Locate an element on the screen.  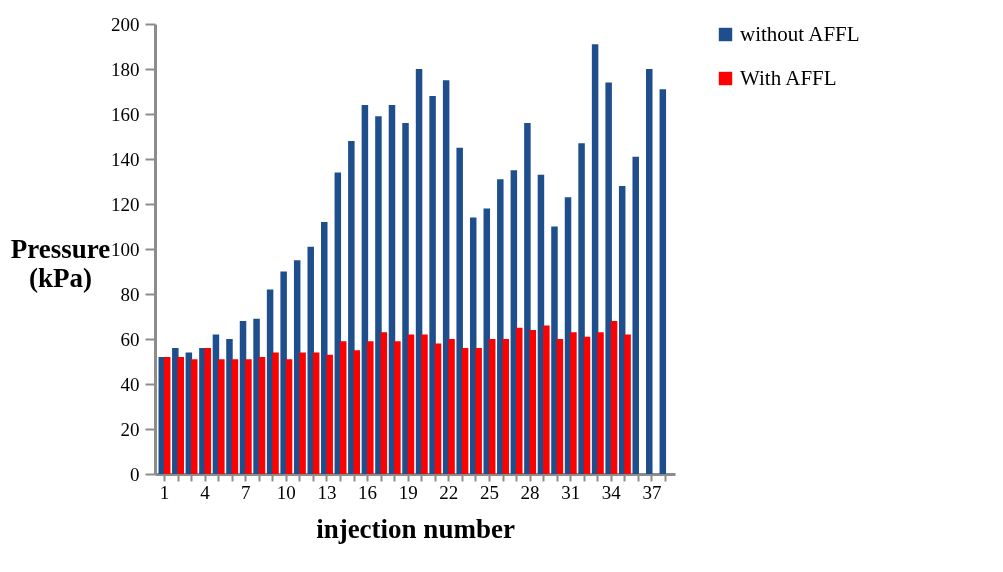
x-tick-label: 13 is located at coordinates (327, 492).